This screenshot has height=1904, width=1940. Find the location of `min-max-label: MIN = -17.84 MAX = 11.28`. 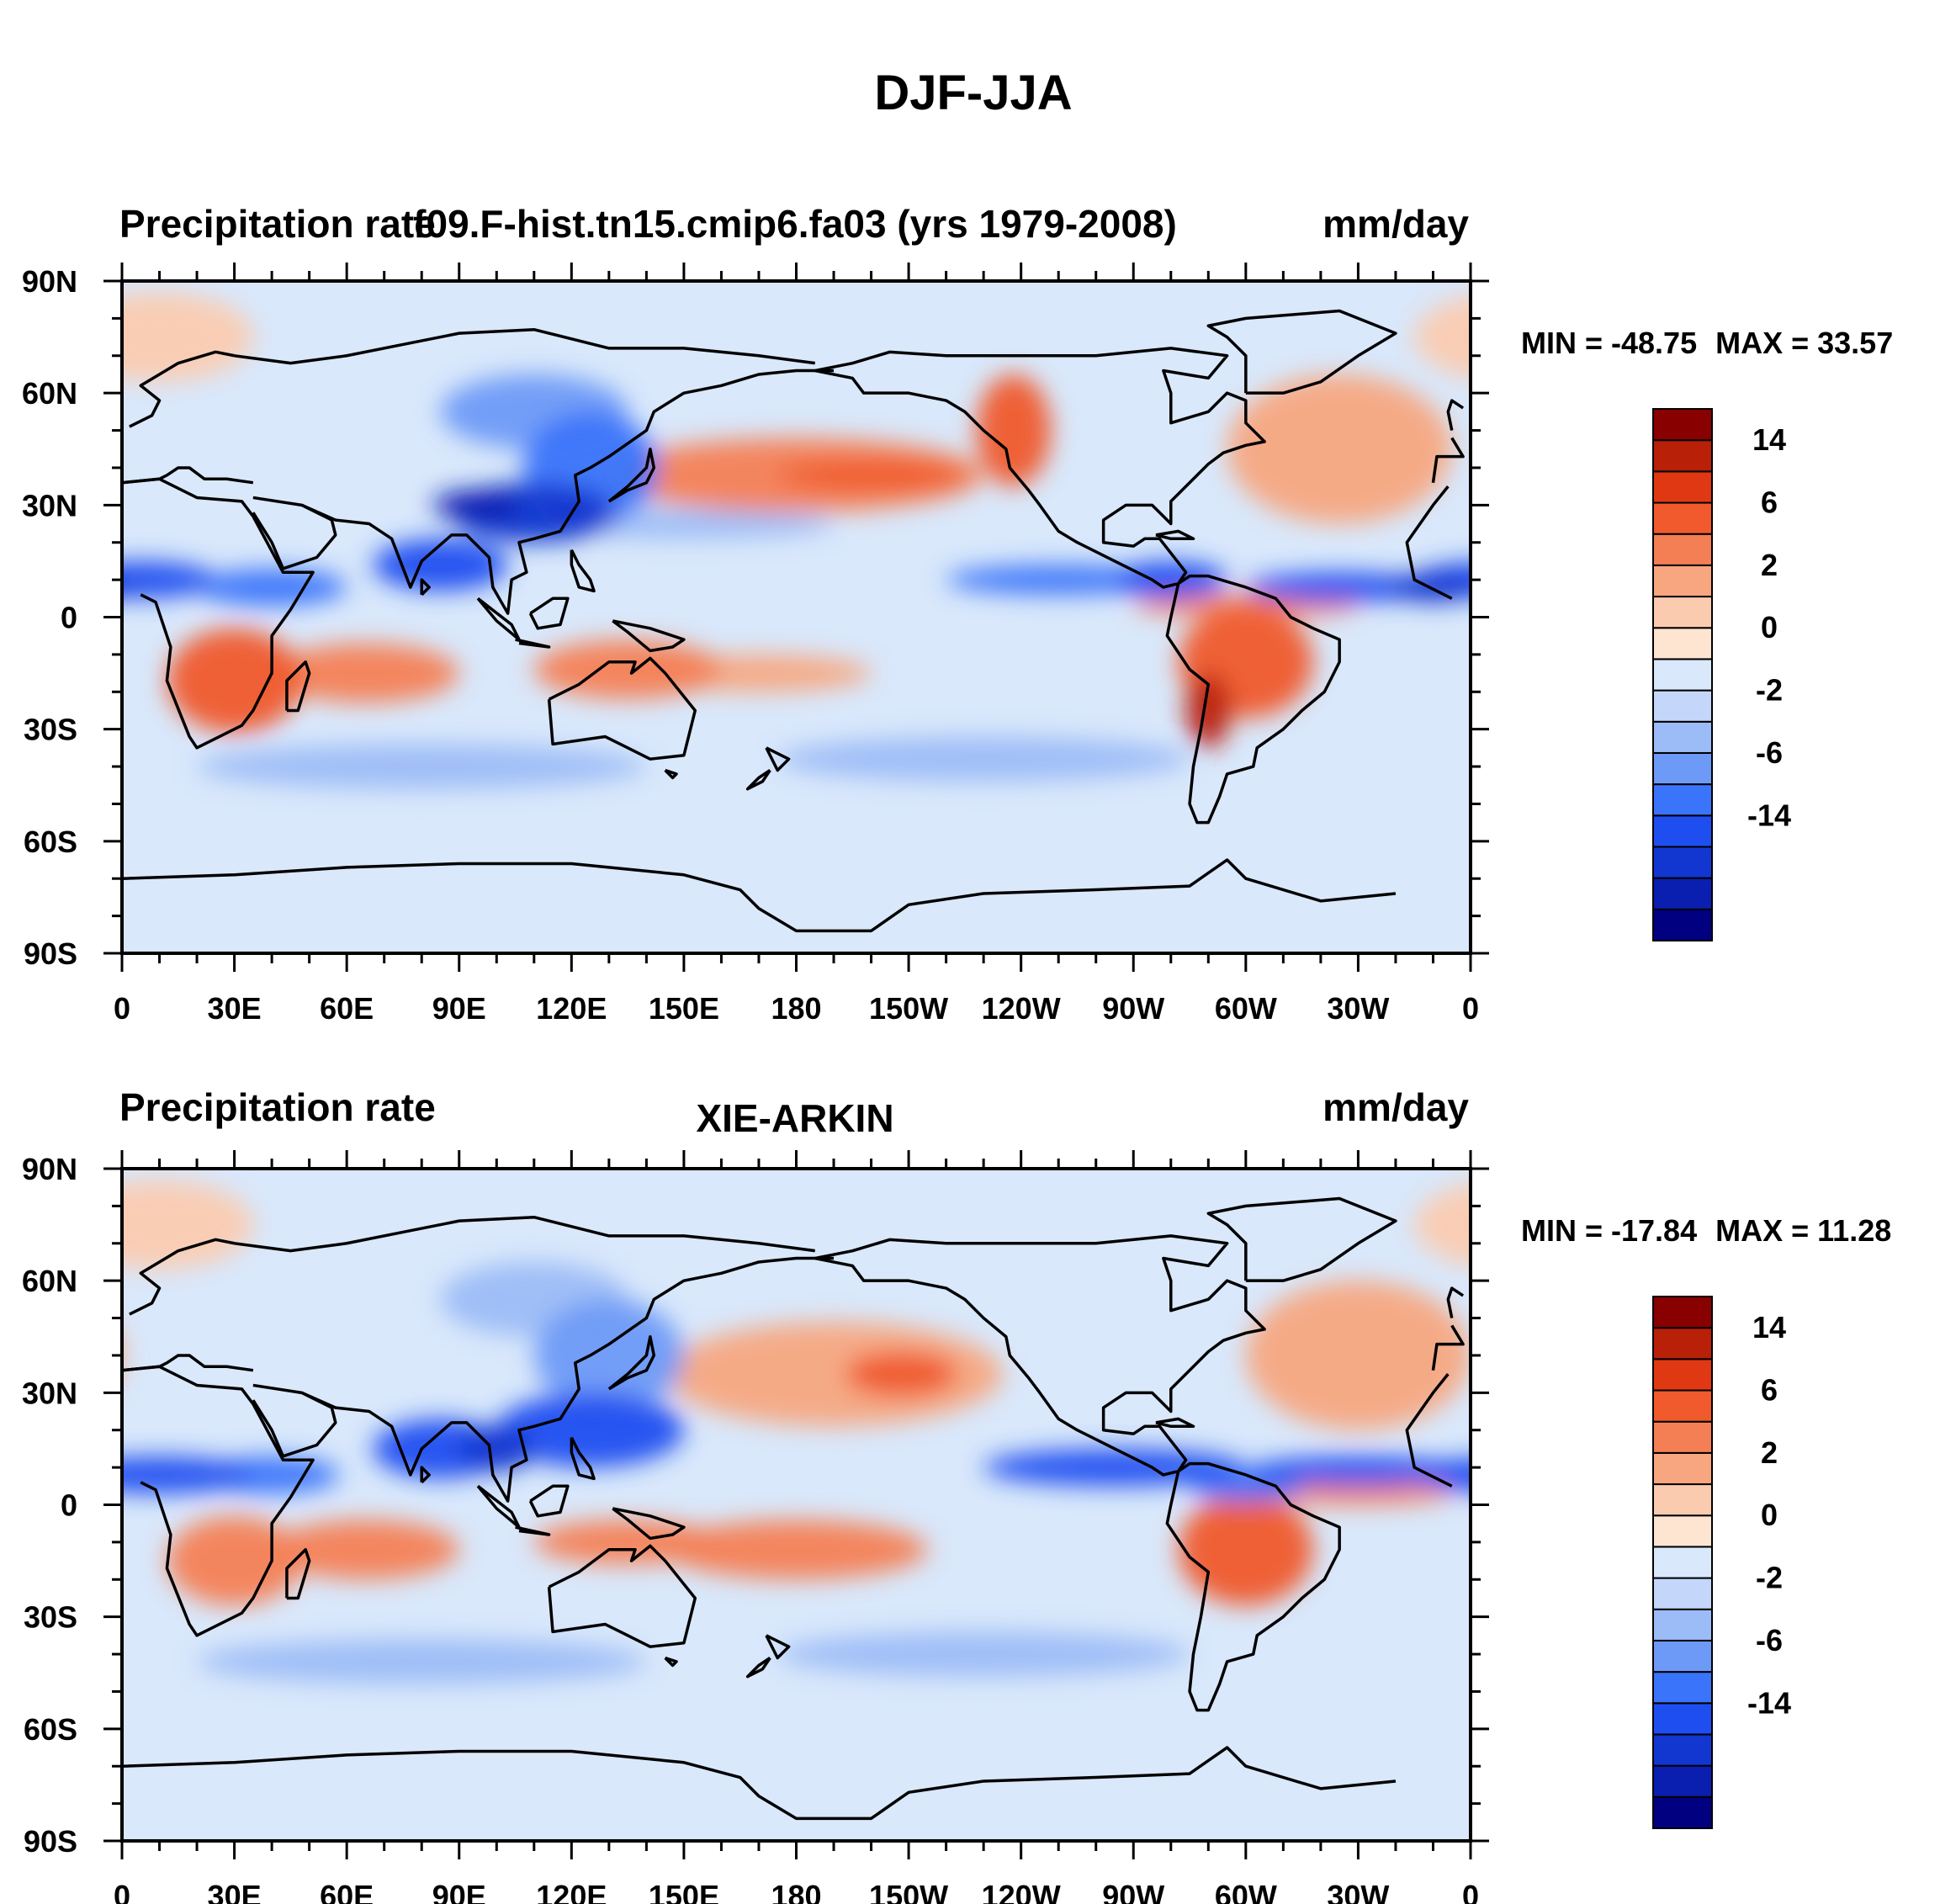

min-max-label: MIN = -17.84 MAX = 11.28 is located at coordinates (1706, 1230).